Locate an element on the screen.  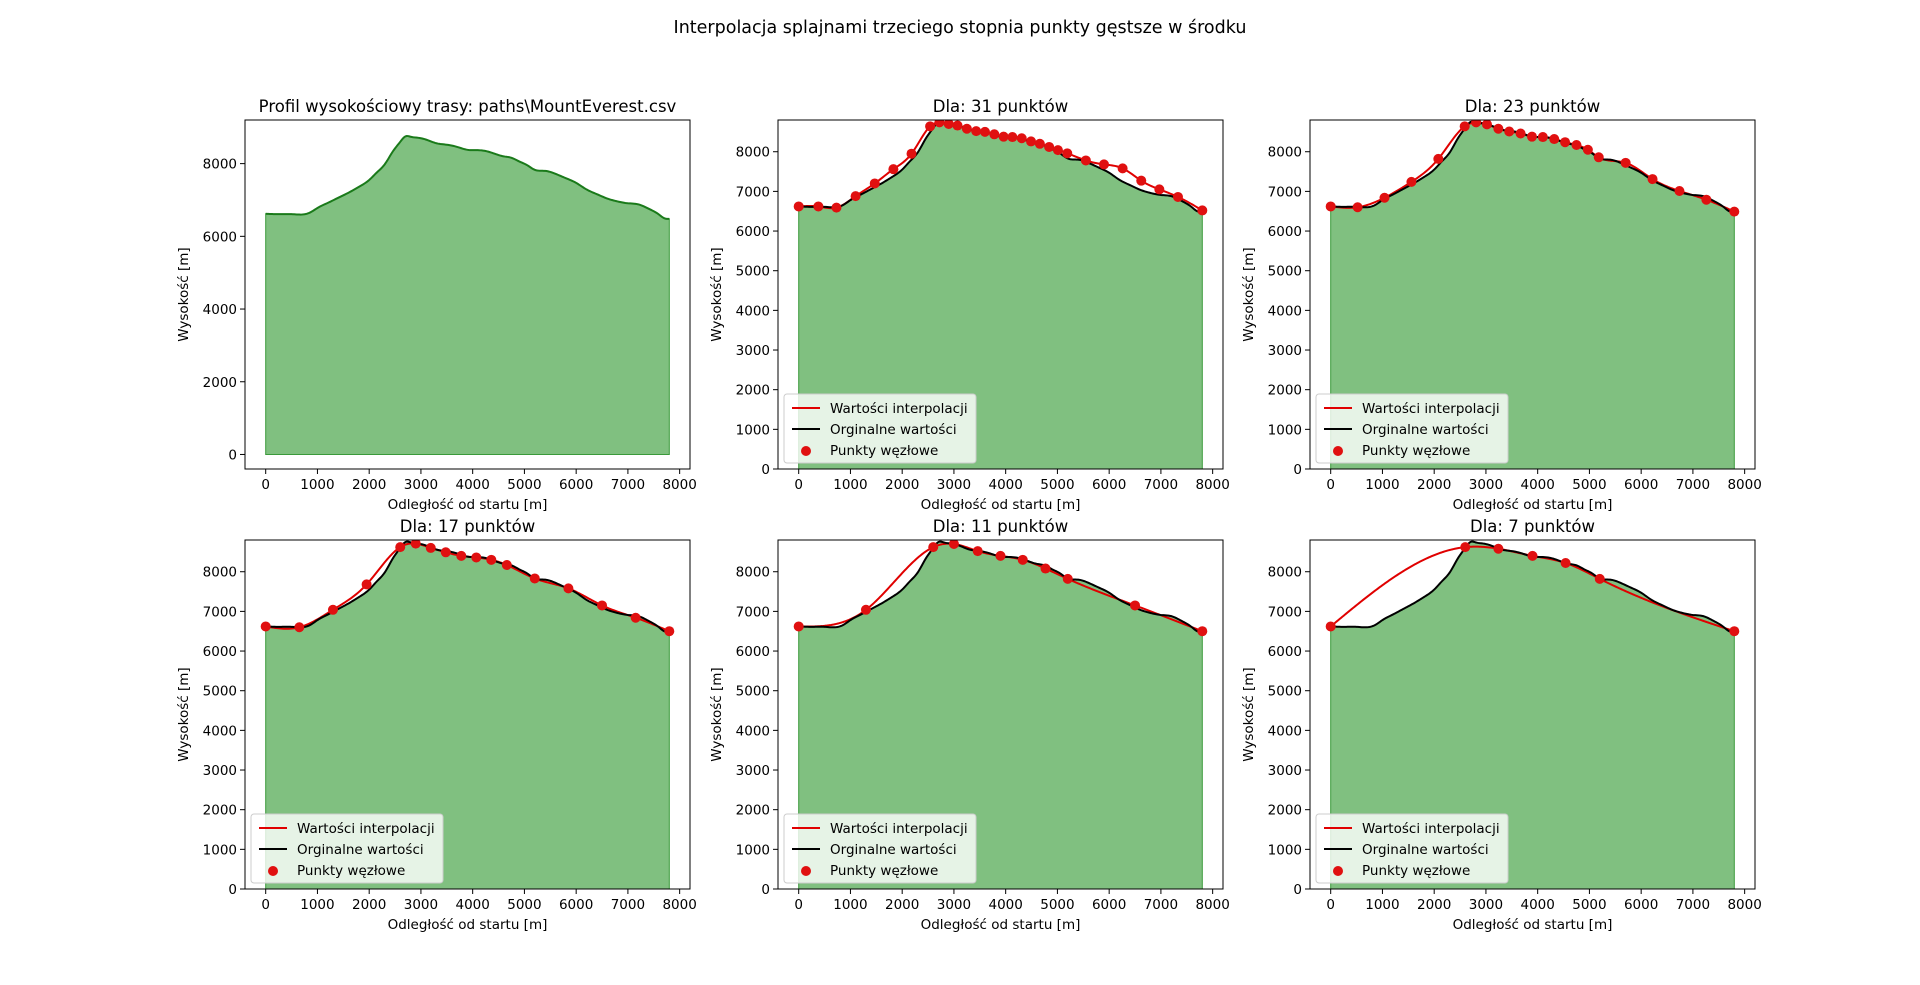
legend-nodes-swatch is located at coordinates (806, 871).